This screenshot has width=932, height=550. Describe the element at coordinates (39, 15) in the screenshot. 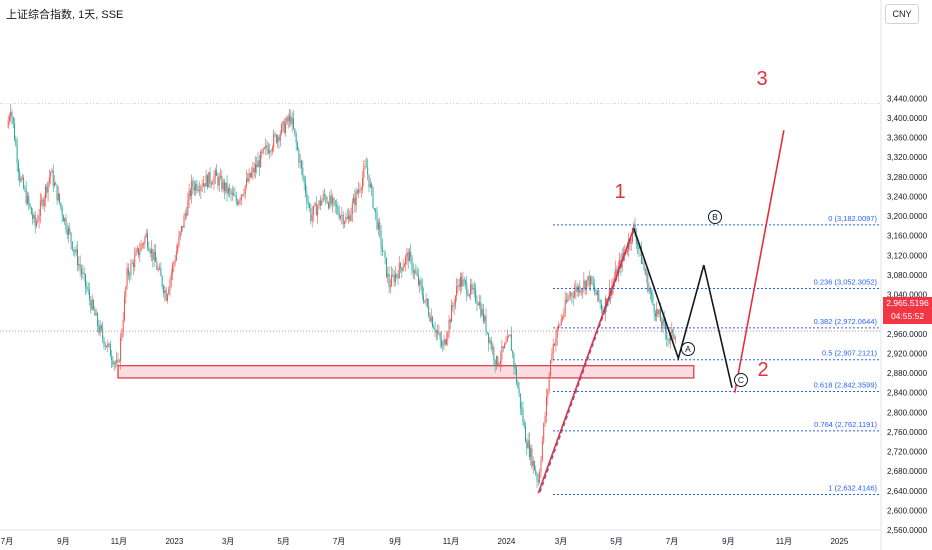

I see `symbol-name: 上证综合指数` at that location.